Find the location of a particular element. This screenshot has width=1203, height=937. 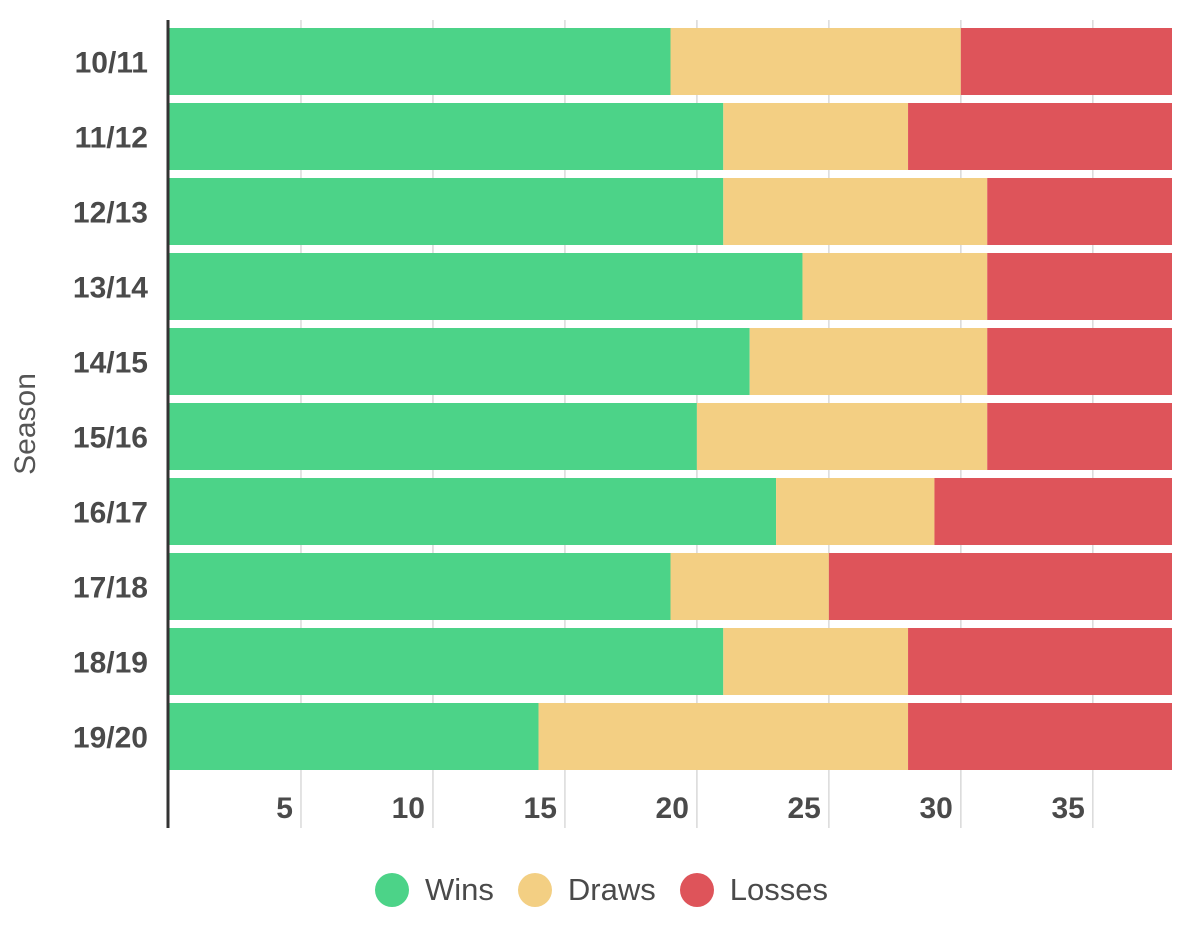

legend-swatch-losses is located at coordinates (696, 890).